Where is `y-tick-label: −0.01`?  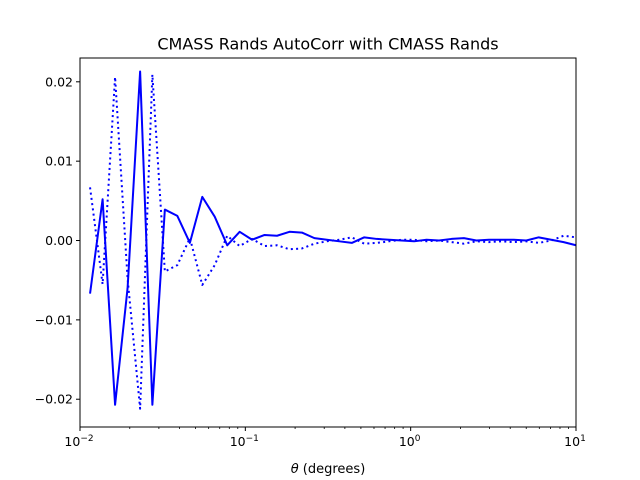
y-tick-label: −0.01 is located at coordinates (54, 319).